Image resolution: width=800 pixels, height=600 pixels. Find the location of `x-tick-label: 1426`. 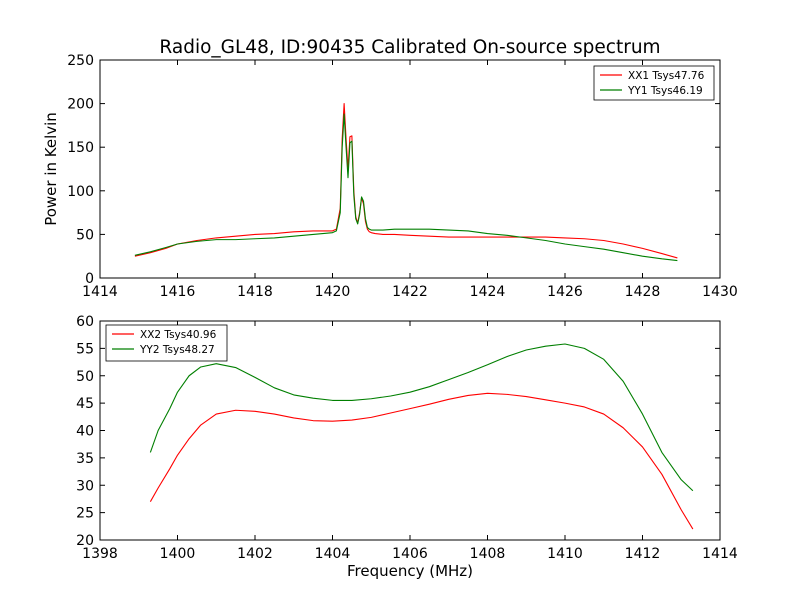

x-tick-label: 1426 is located at coordinates (565, 292).